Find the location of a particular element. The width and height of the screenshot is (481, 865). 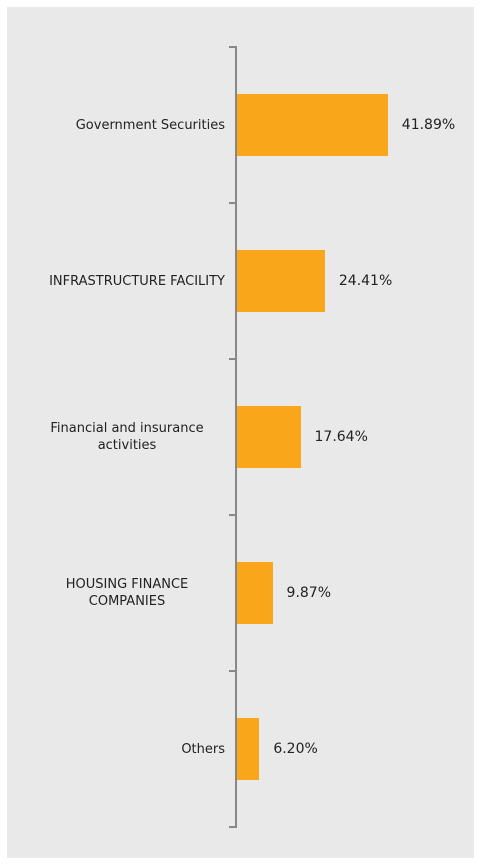

category-label: Financial and insurance activities is located at coordinates (126, 437).